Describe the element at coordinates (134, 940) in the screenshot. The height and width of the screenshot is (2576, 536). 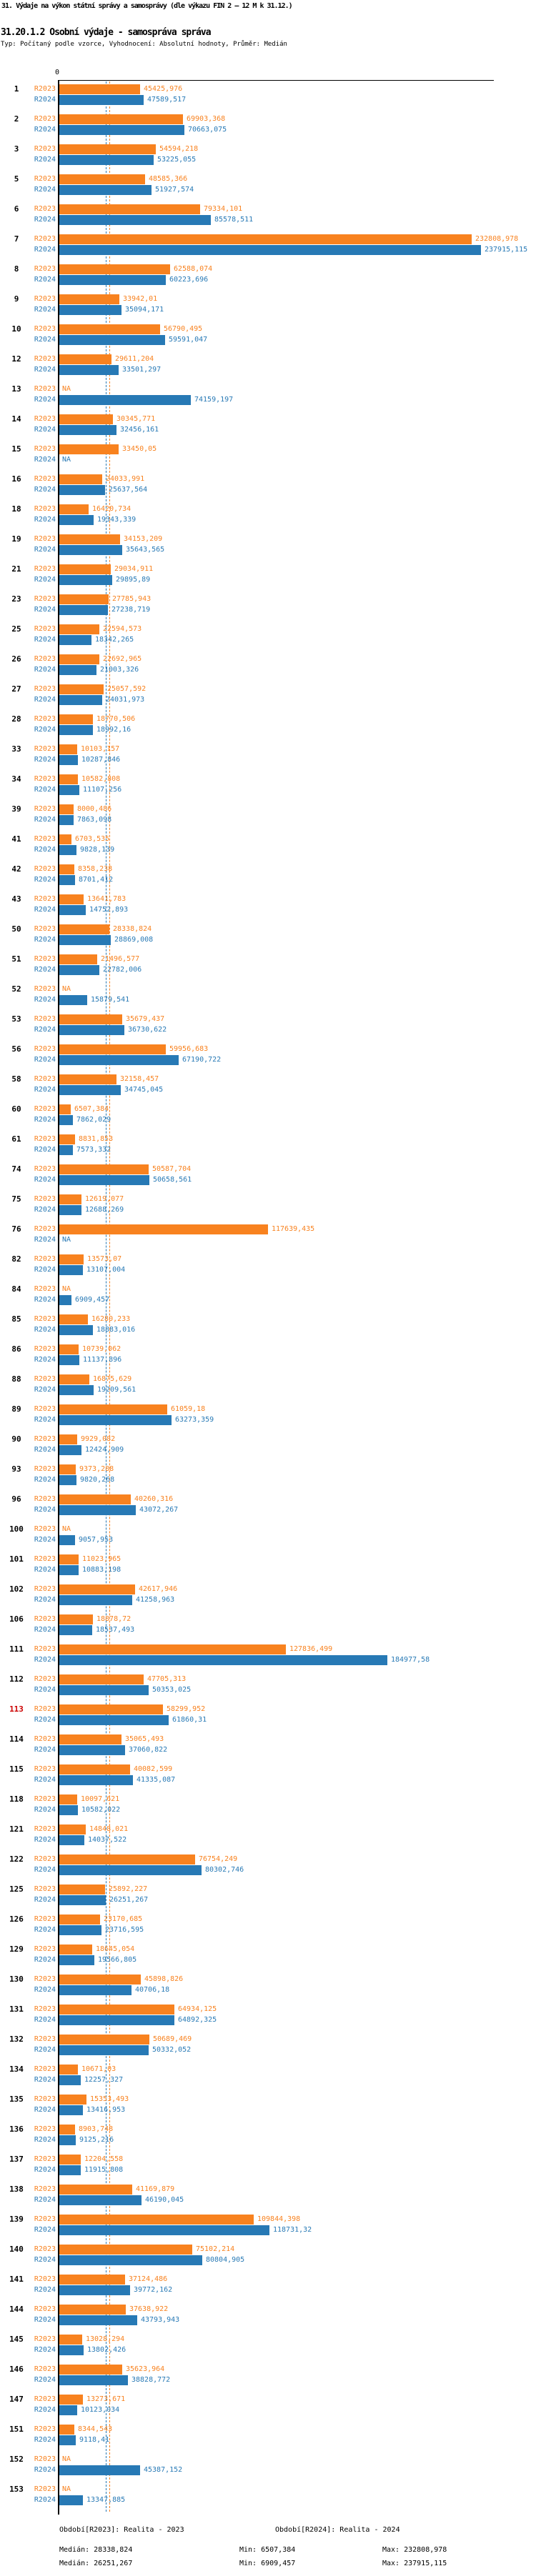
I see `value-label-r2024: 28869,008` at that location.